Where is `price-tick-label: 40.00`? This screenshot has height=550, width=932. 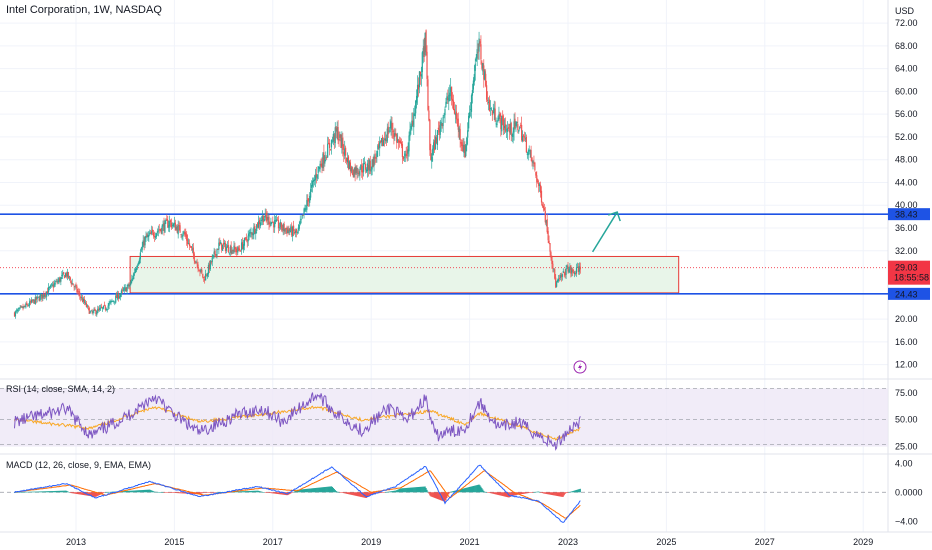
price-tick-label: 40.00 is located at coordinates (906, 205).